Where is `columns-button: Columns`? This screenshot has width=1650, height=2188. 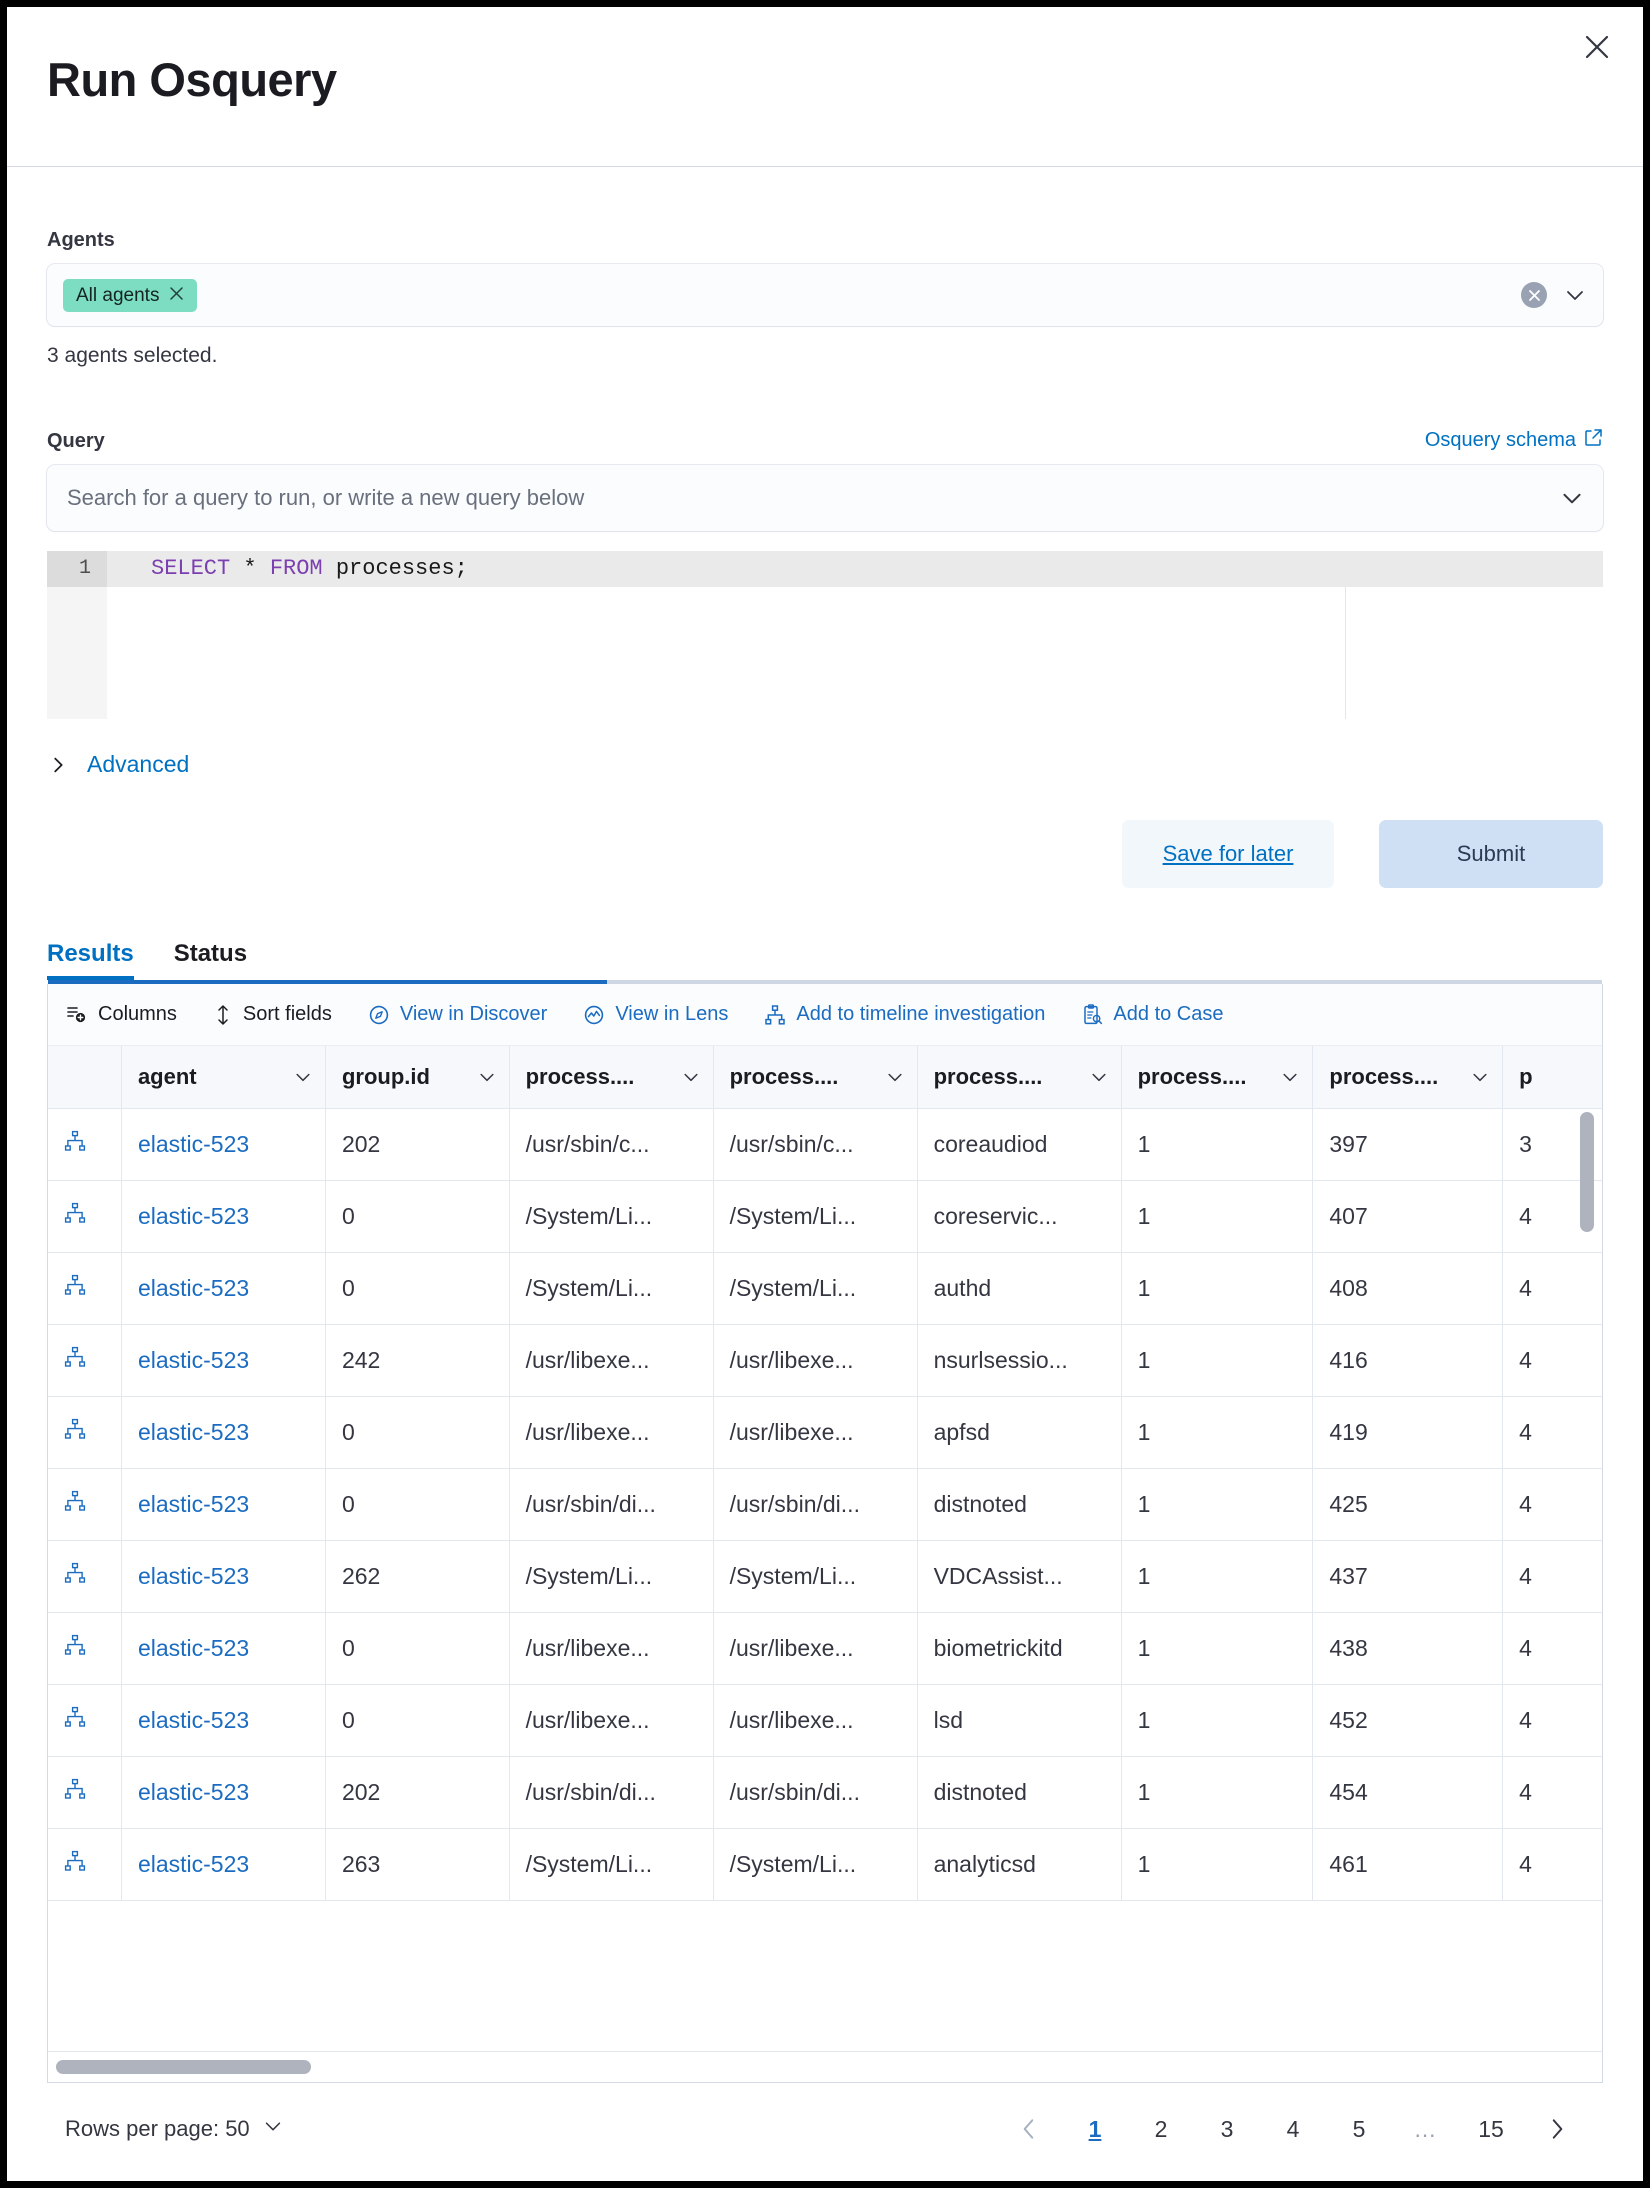 columns-button: Columns is located at coordinates (121, 1014).